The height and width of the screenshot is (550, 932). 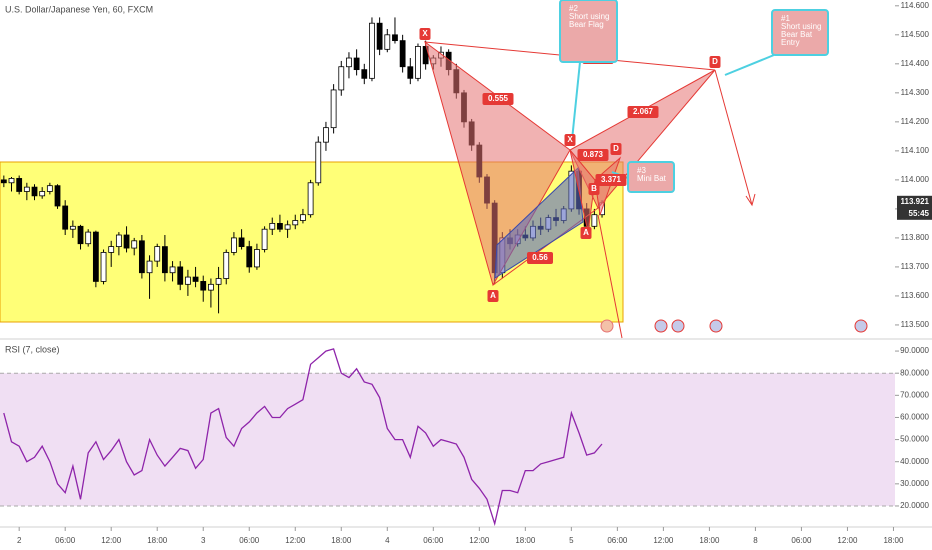 What do you see at coordinates (750, 200) in the screenshot?
I see `arrow-head` at bounding box center [750, 200].